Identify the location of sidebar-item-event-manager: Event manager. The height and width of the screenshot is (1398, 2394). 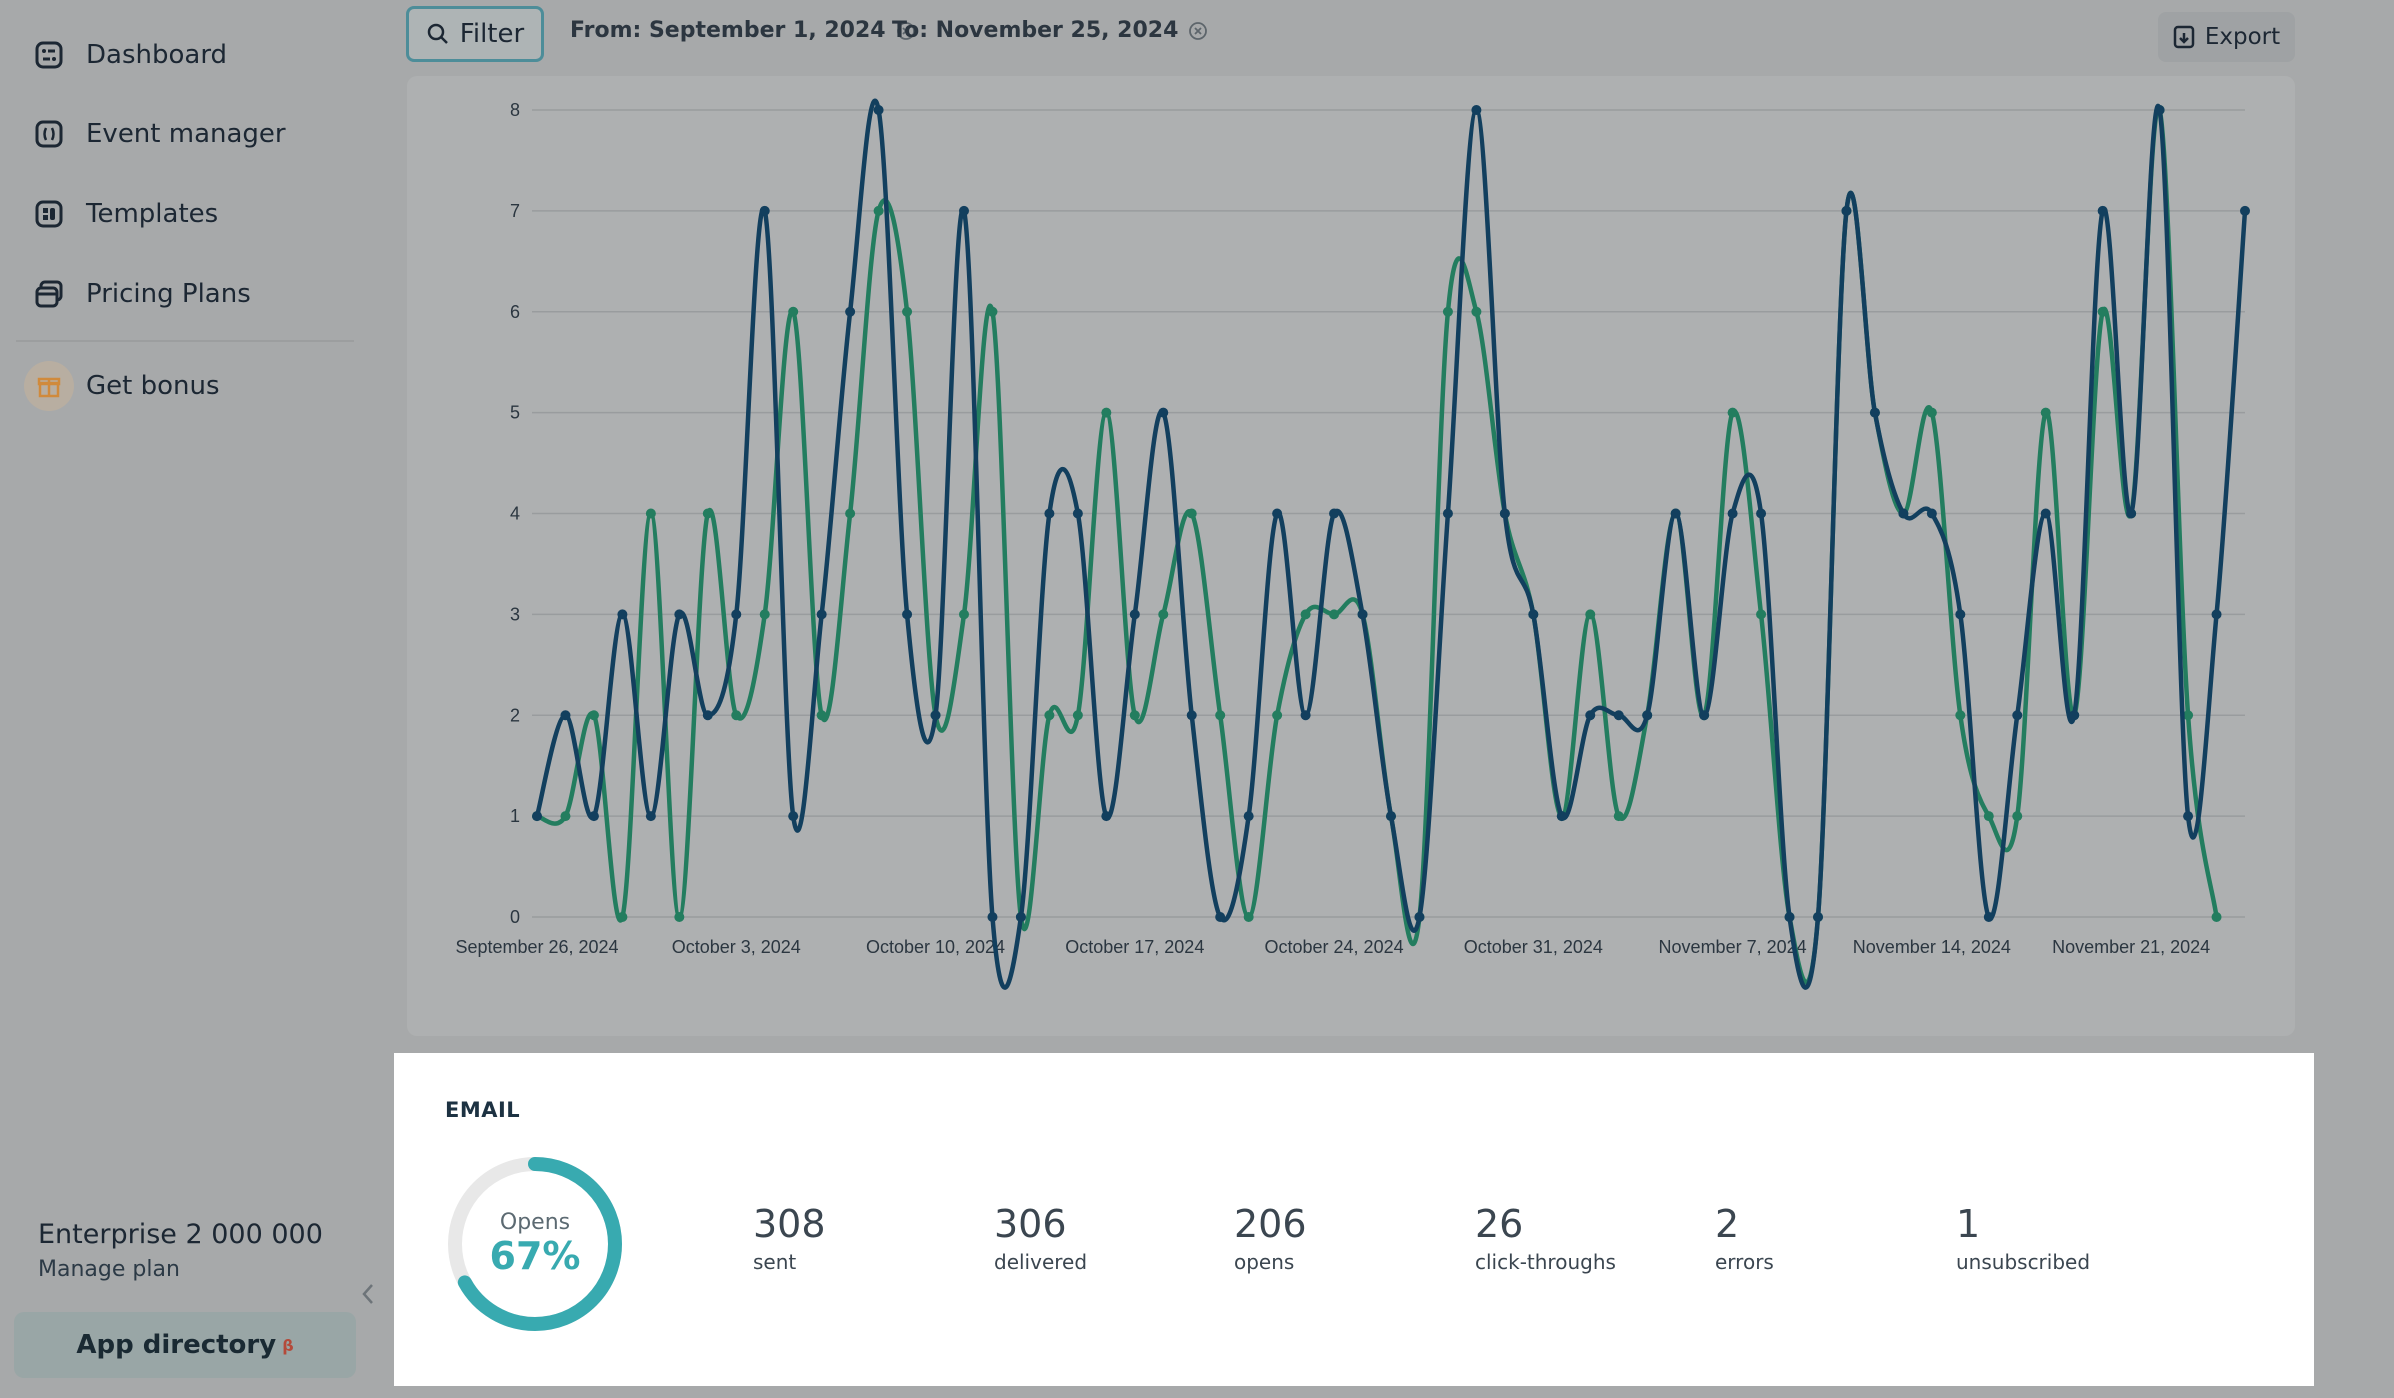
(199, 134).